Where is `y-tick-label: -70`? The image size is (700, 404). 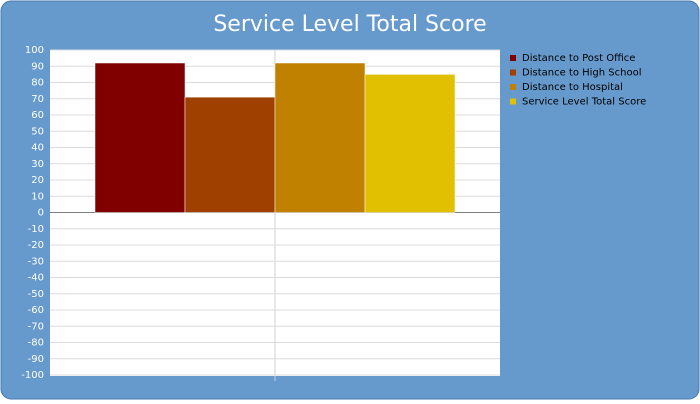 y-tick-label: -70 is located at coordinates (36, 326).